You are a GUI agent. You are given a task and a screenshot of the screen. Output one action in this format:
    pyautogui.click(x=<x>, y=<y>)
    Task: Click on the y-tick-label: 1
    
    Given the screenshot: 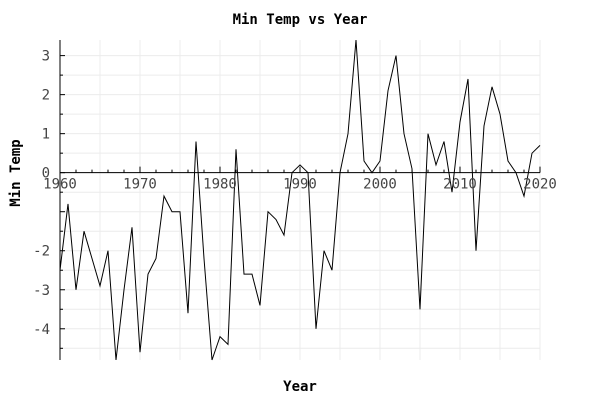 What is the action you would take?
    pyautogui.click(x=46, y=135)
    